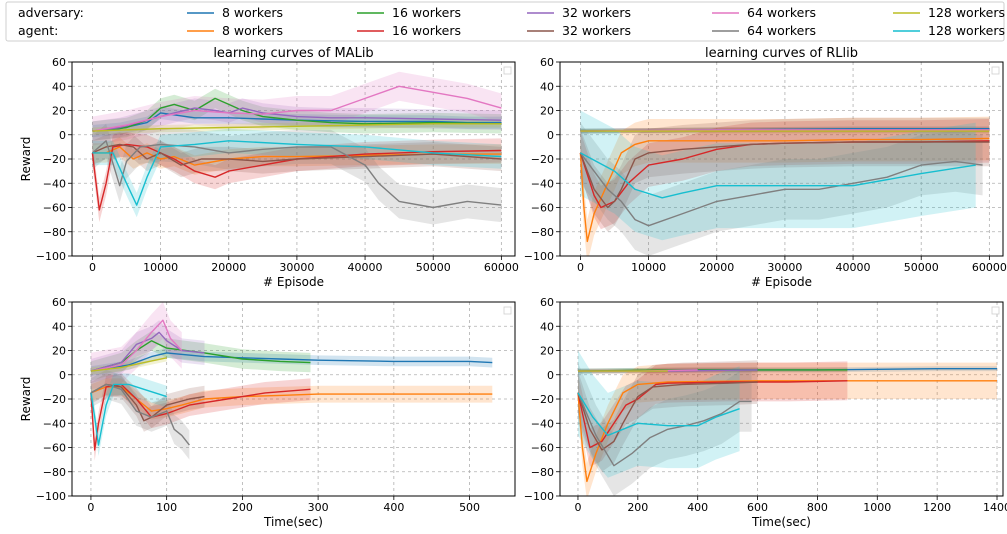 This screenshot has width=1007, height=534. I want to click on x-tick-label-1: 10000, so click(160, 267).